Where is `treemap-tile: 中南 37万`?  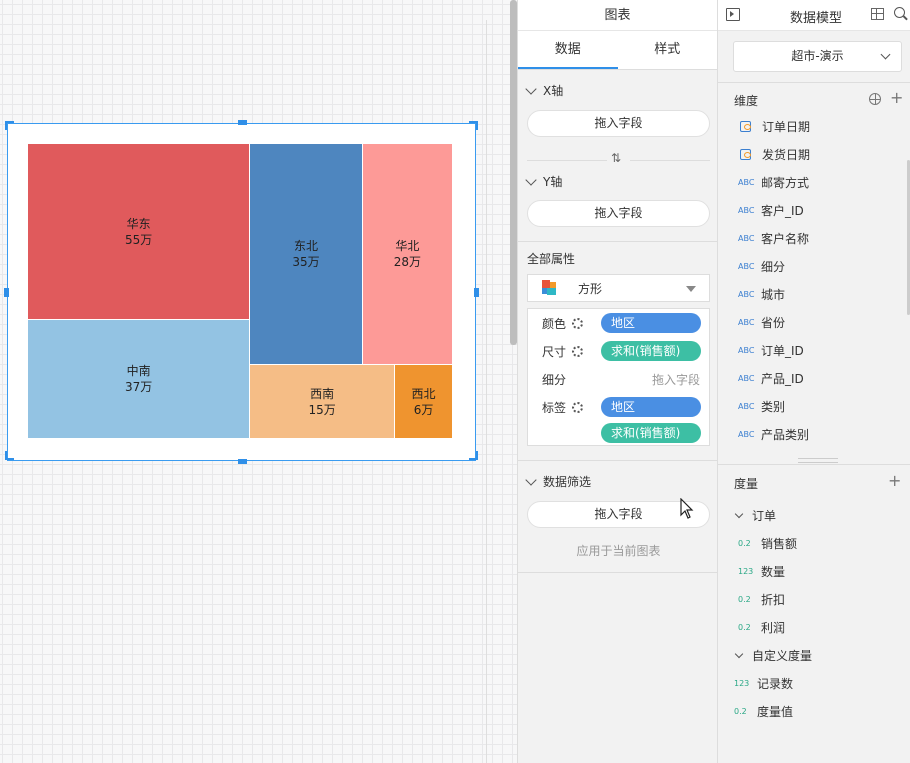
treemap-tile: 中南 37万 is located at coordinates (139, 379).